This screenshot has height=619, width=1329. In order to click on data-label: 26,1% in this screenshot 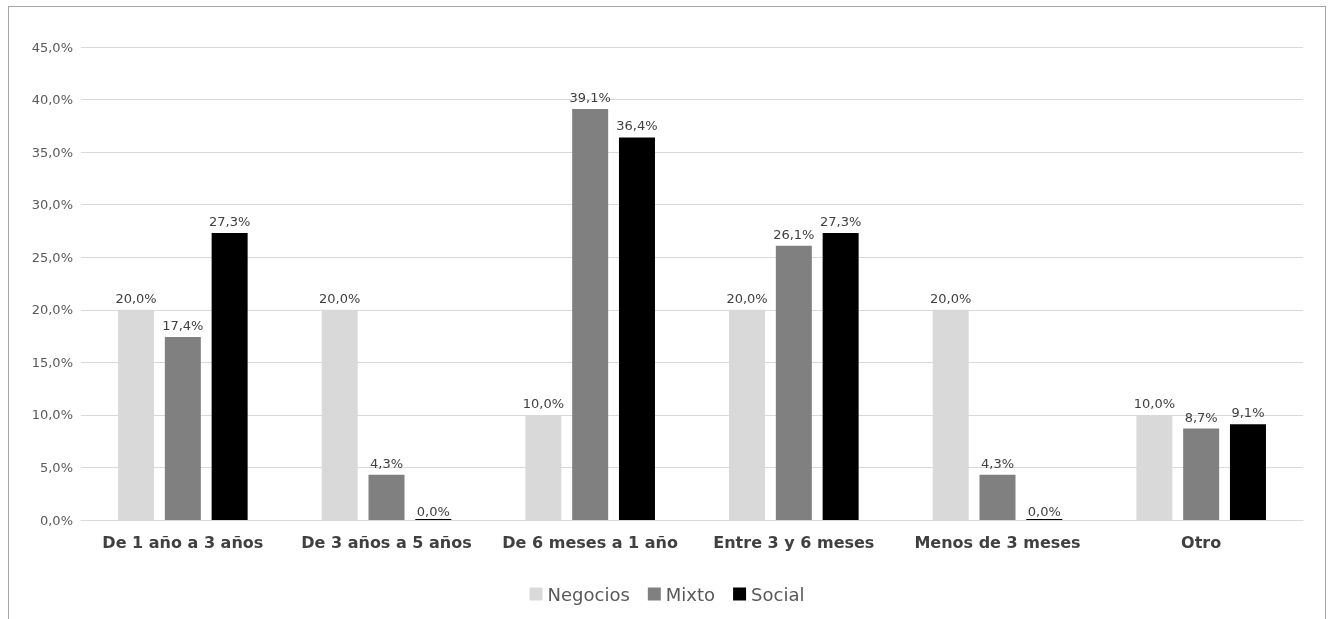, I will do `click(794, 234)`.